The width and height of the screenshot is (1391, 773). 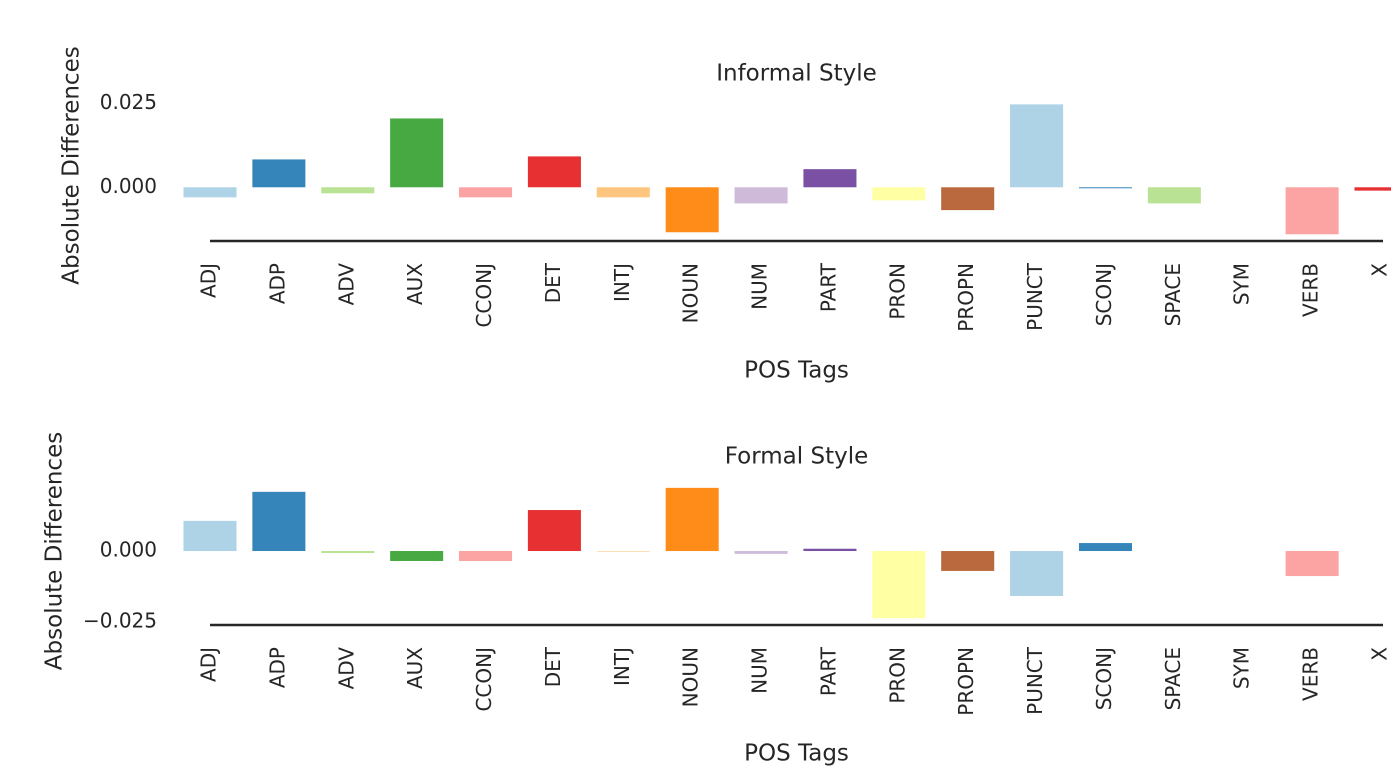 I want to click on y-tick-label: −0.025, so click(x=120, y=621).